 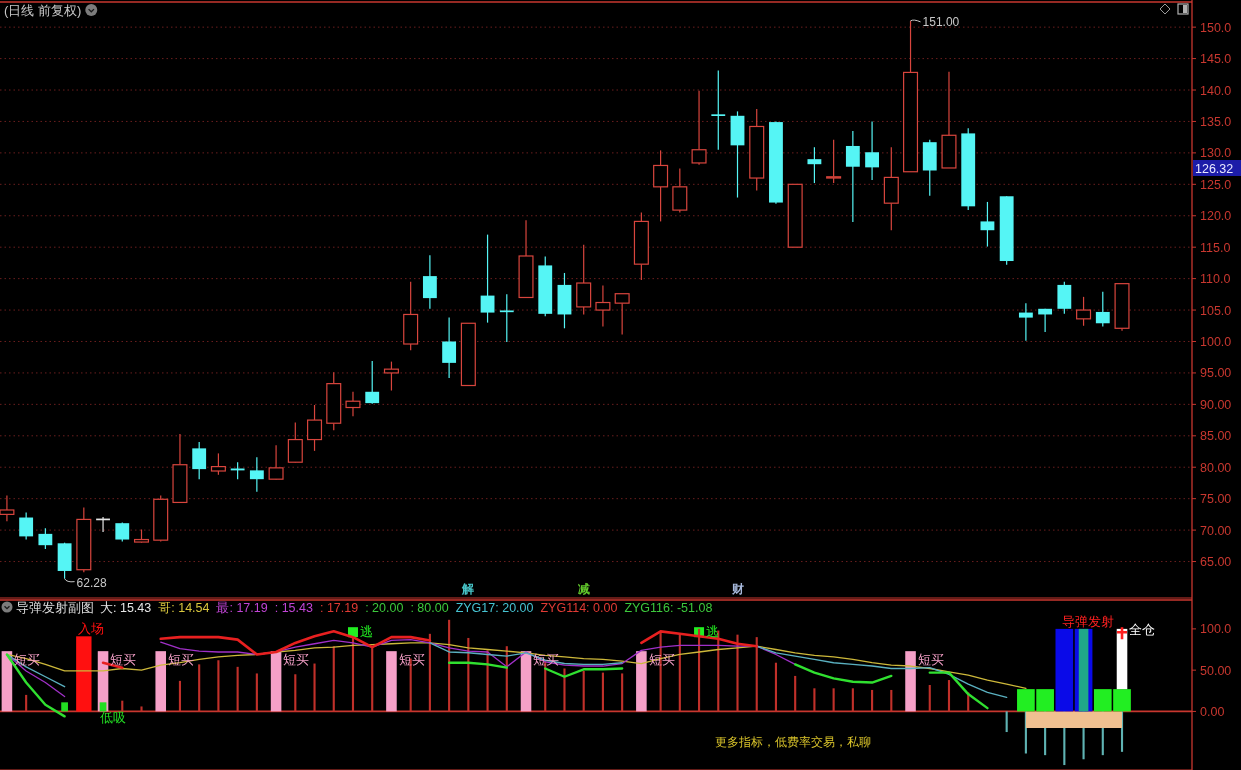 What do you see at coordinates (583, 589) in the screenshot?
I see `annotation: 减` at bounding box center [583, 589].